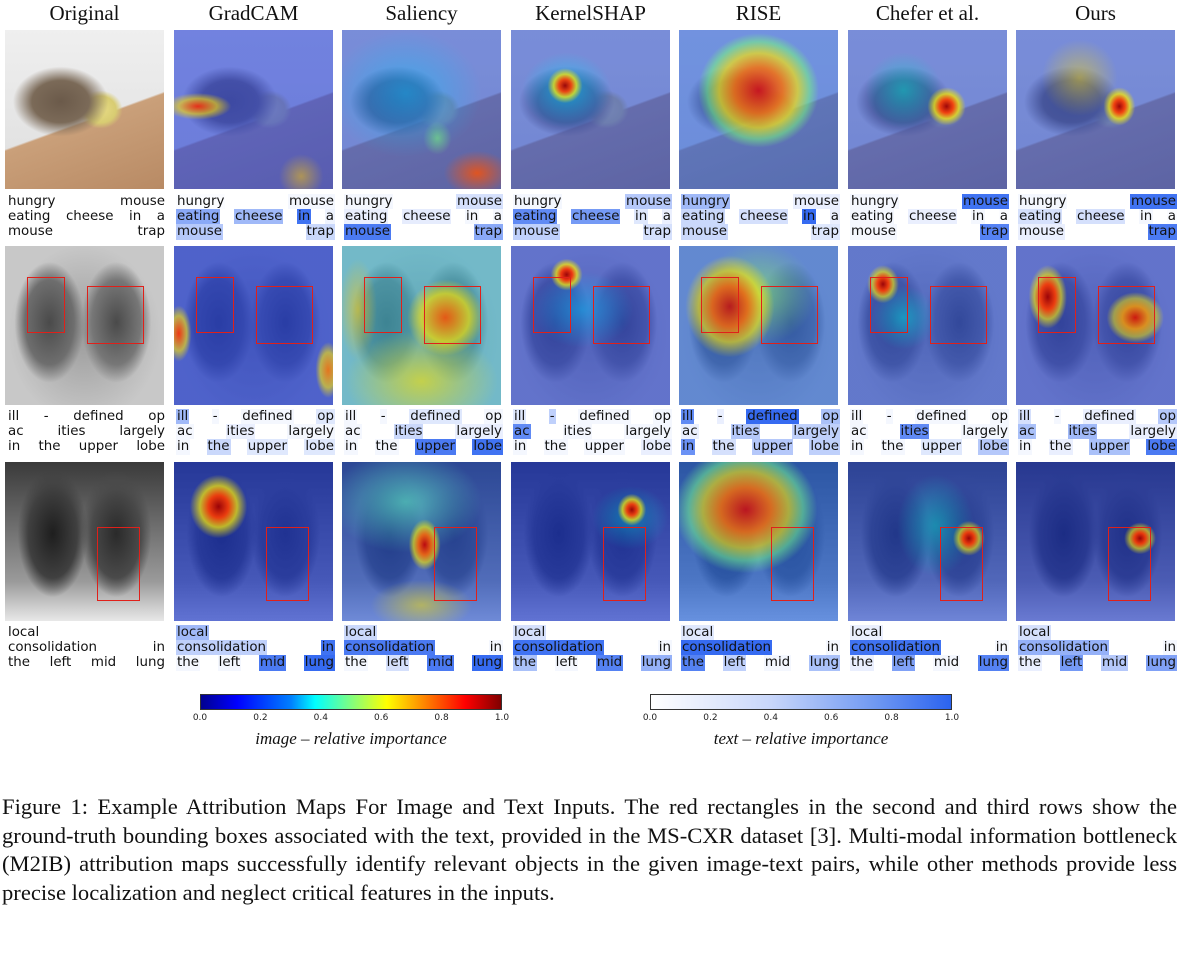 This screenshot has height=957, width=1179. What do you see at coordinates (260, 718) in the screenshot?
I see `colorbar-tick-label: 0.2` at bounding box center [260, 718].